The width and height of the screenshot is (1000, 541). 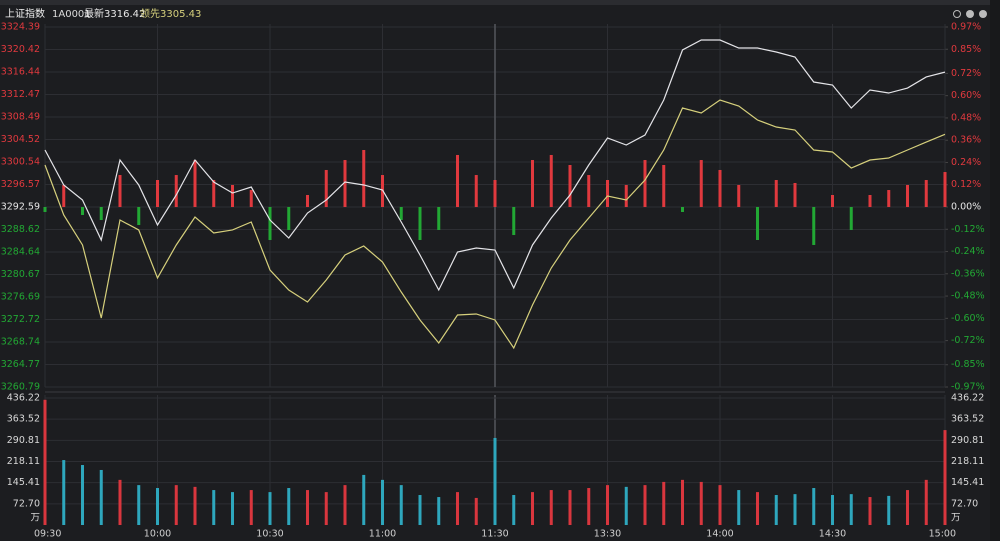 What do you see at coordinates (20, 94) in the screenshot?
I see `y-tick-label: 3312.47` at bounding box center [20, 94].